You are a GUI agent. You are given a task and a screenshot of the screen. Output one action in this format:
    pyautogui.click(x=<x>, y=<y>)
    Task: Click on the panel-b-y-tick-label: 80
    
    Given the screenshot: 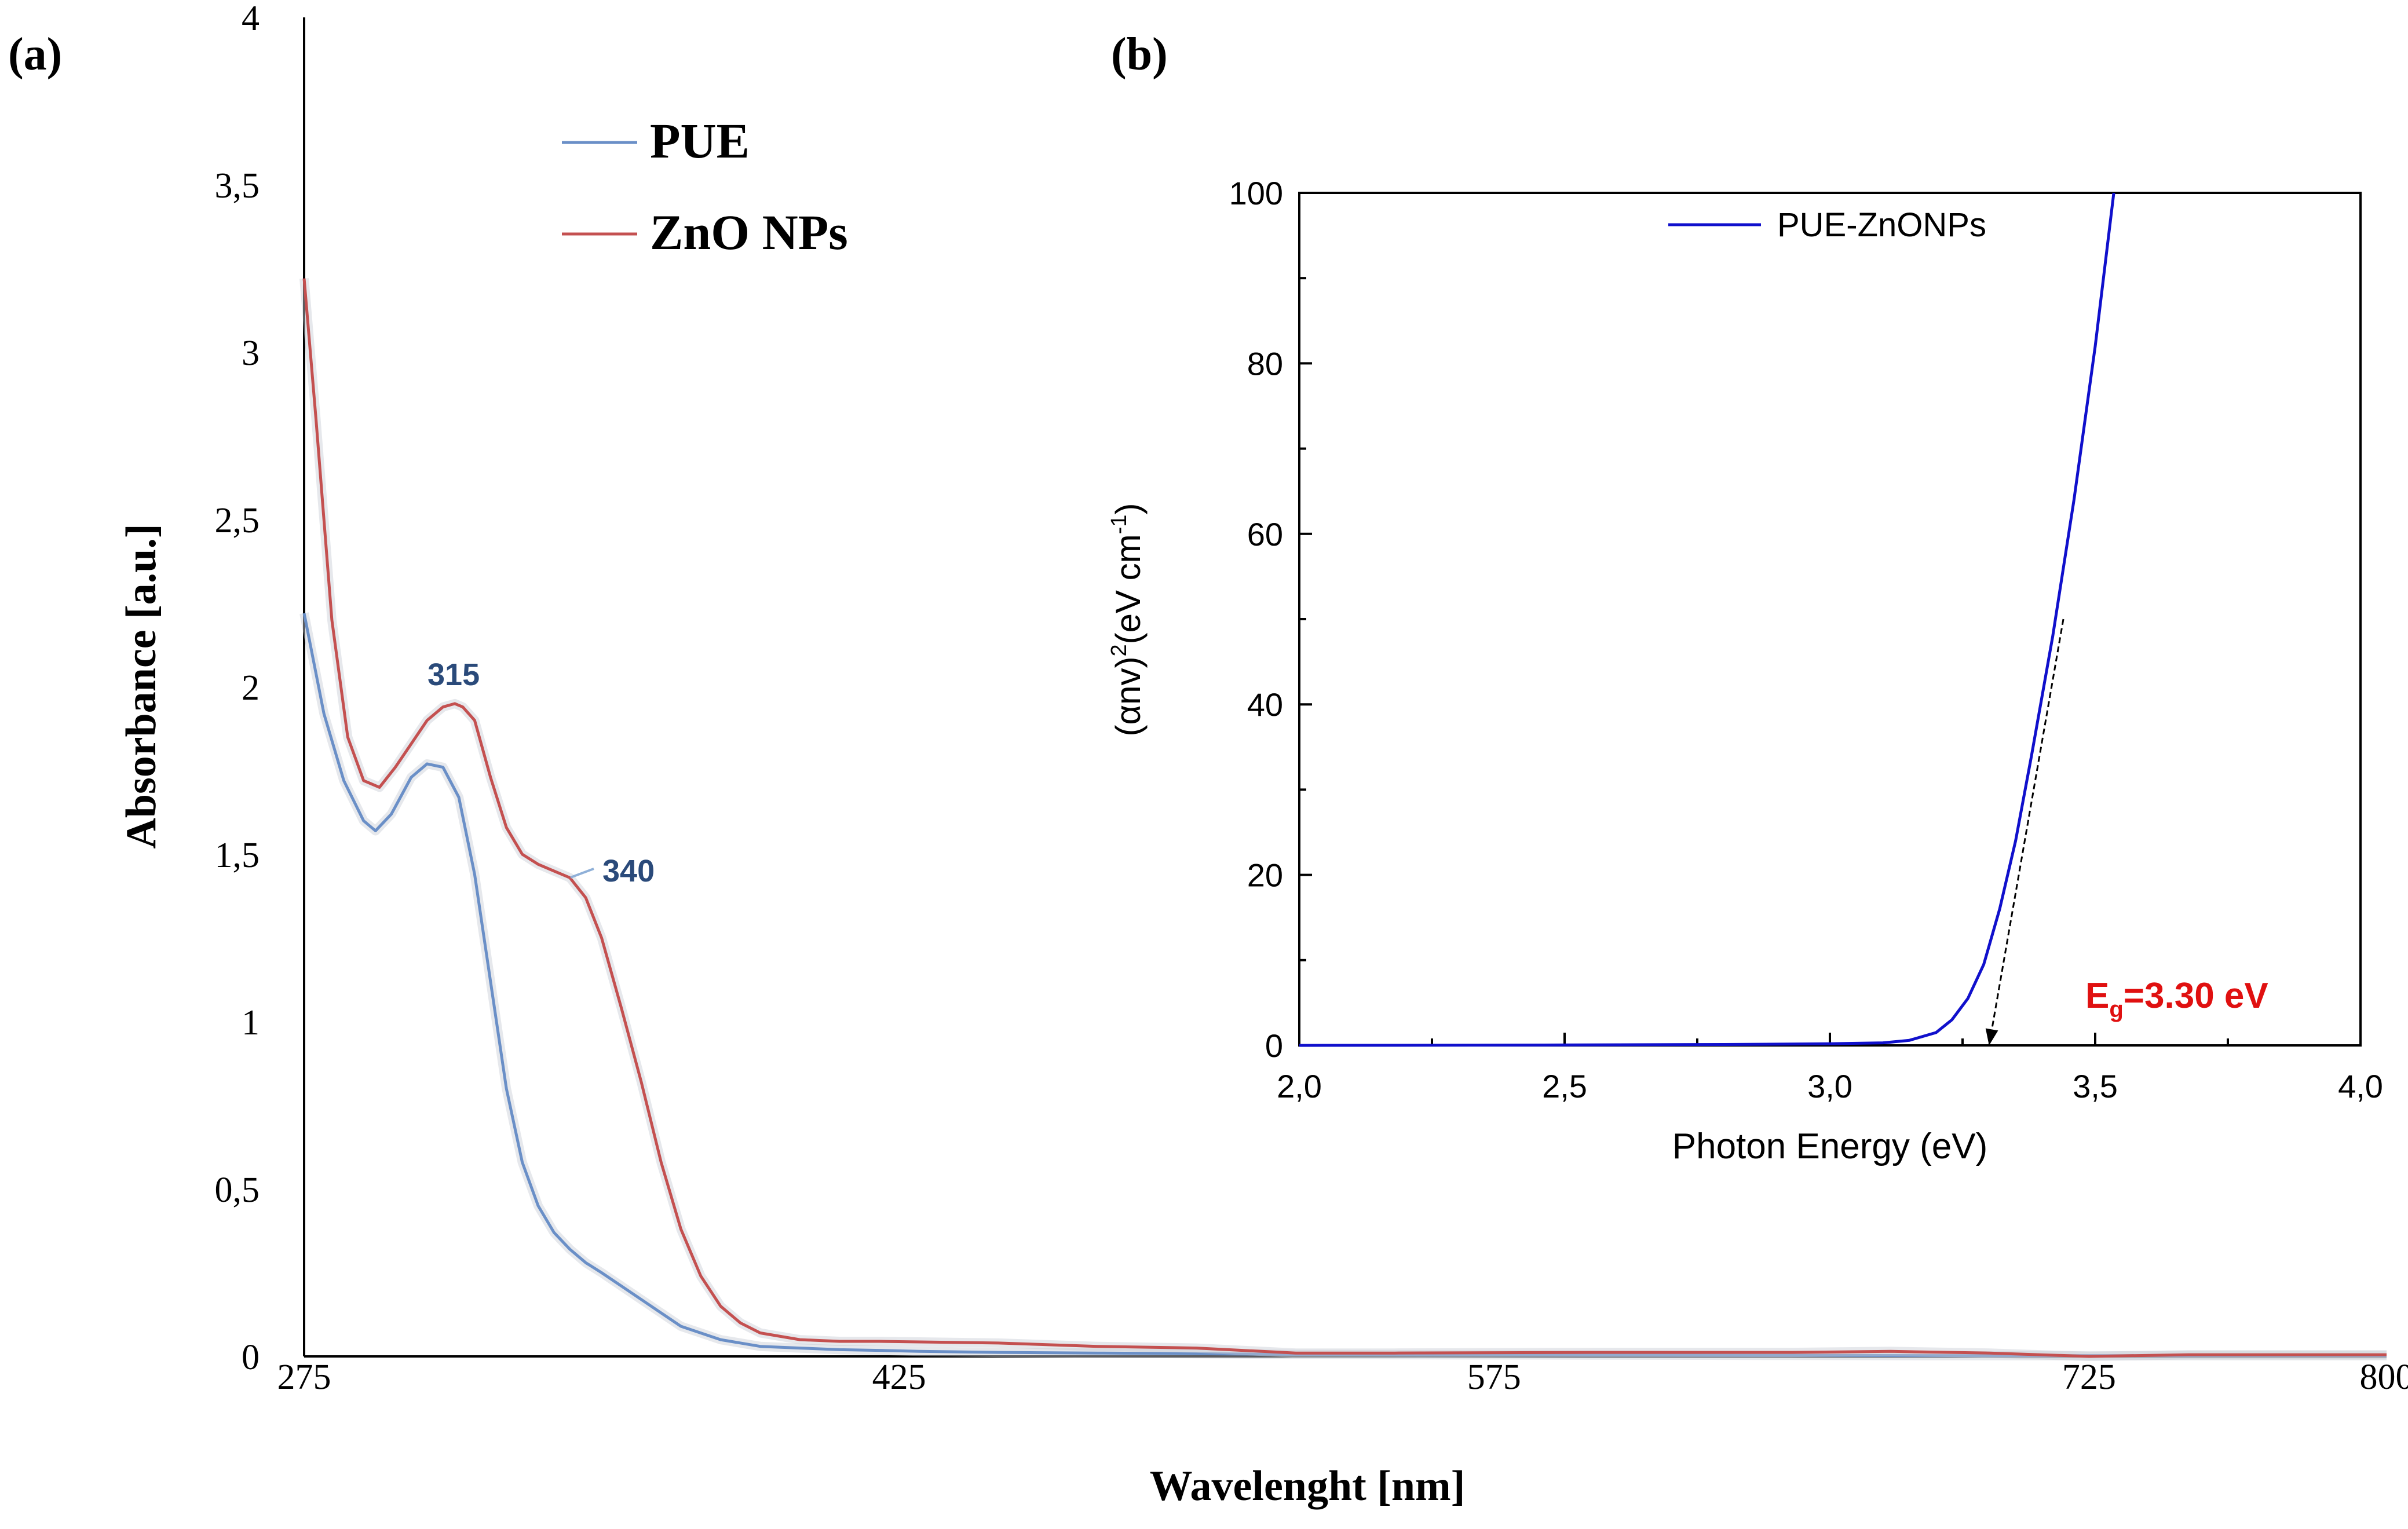 What is the action you would take?
    pyautogui.click(x=1265, y=363)
    